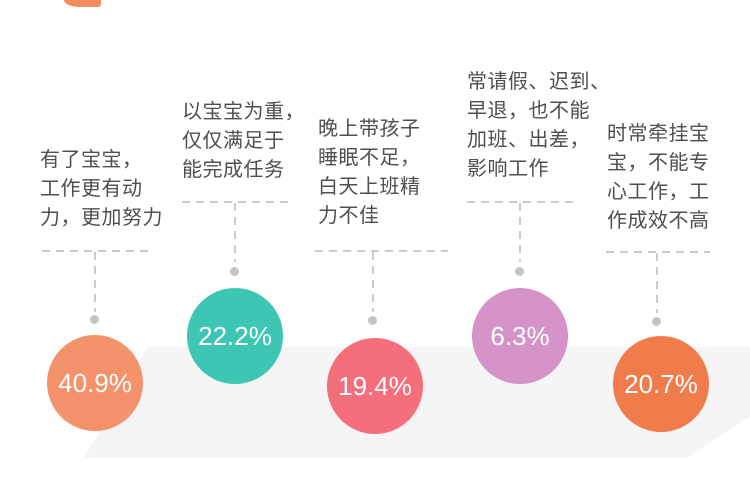  Describe the element at coordinates (101, 189) in the screenshot. I see `stat-label-1: 有了宝宝， 工作更有动 力，更加努力` at that location.